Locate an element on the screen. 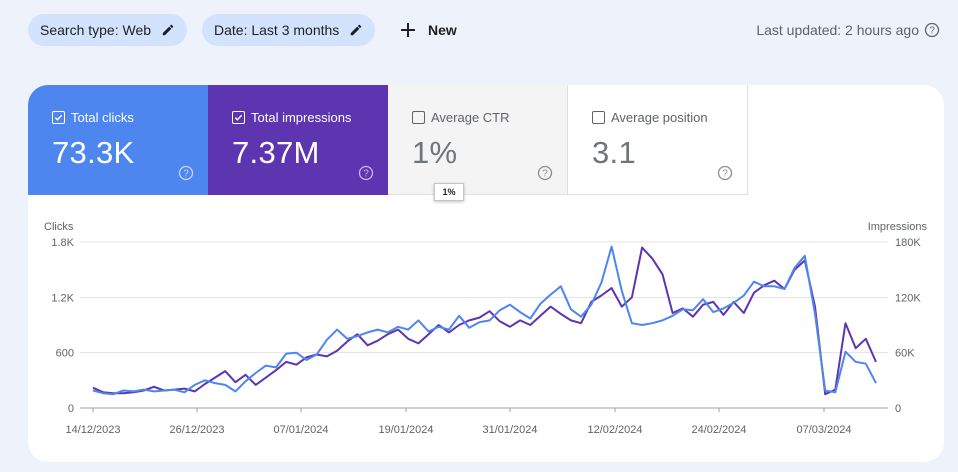  date-filter-chip: Date: Last 3 months is located at coordinates (289, 30).